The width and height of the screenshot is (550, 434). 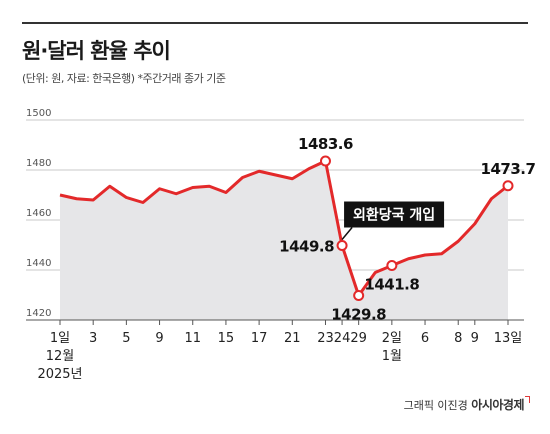 I want to click on brand-logo: 아시아경제, so click(x=497, y=405).